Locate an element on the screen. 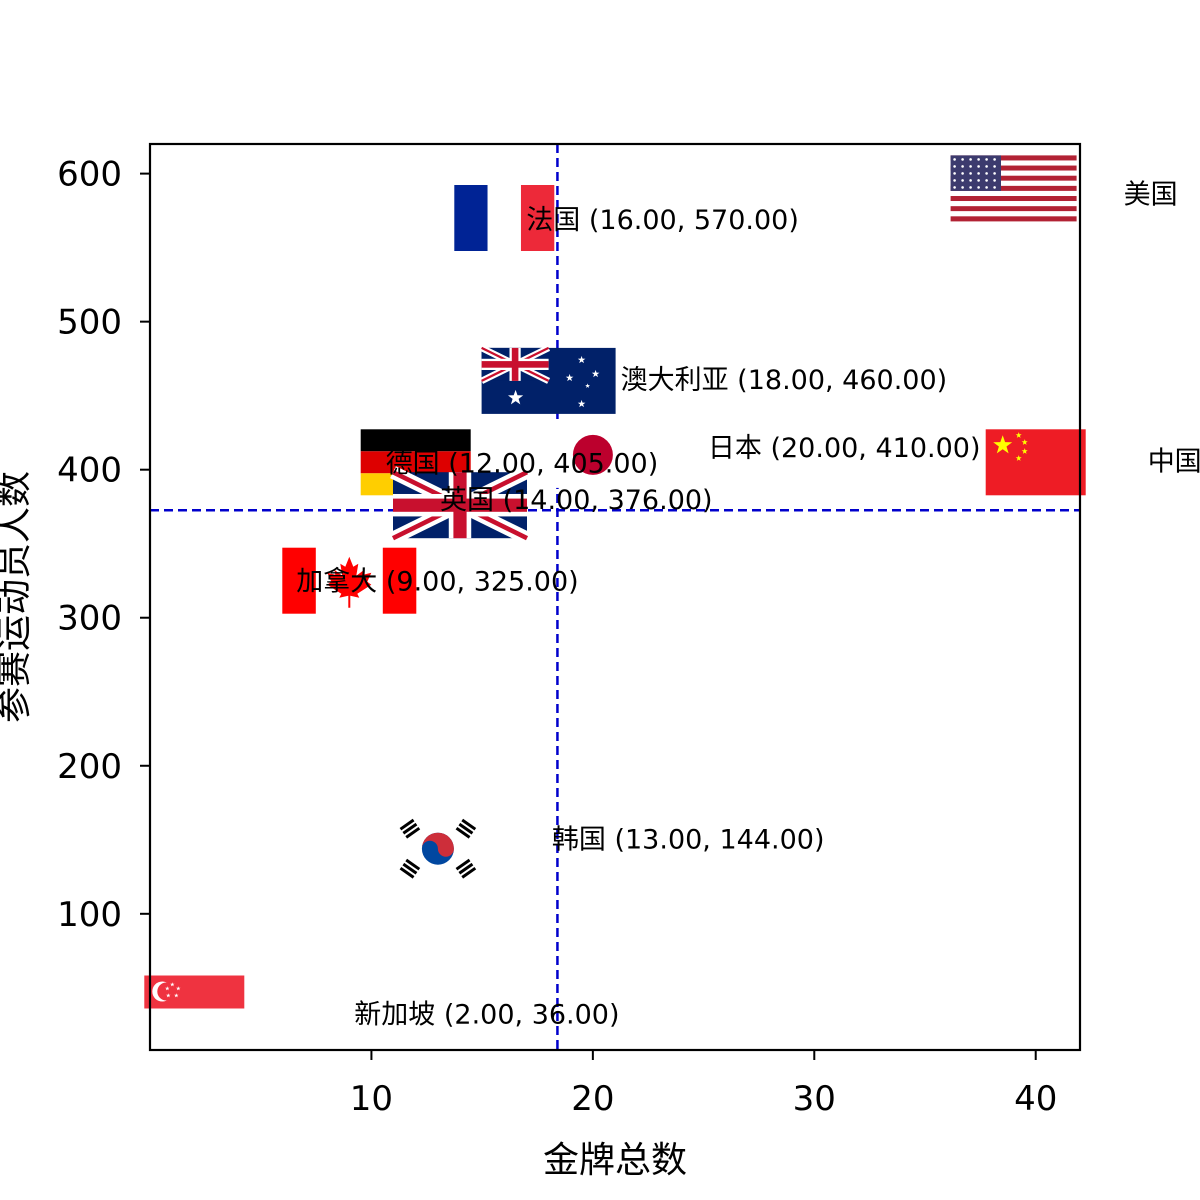 Image resolution: width=1200 pixels, height=1200 pixels. france-flag is located at coordinates (504, 218).